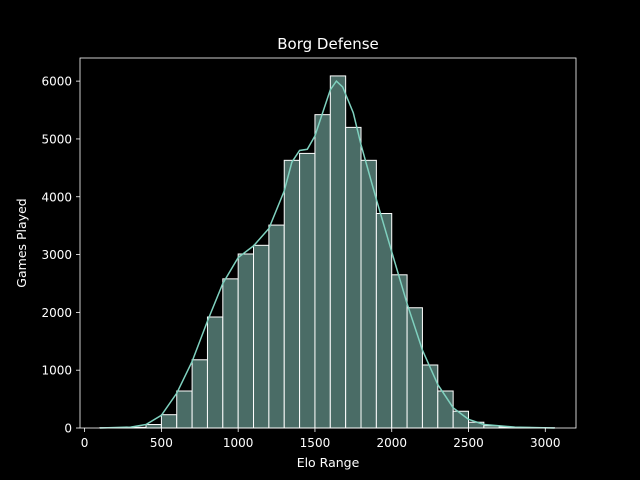 Image resolution: width=640 pixels, height=480 pixels. I want to click on y-tick-label: 6000, so click(56, 82).